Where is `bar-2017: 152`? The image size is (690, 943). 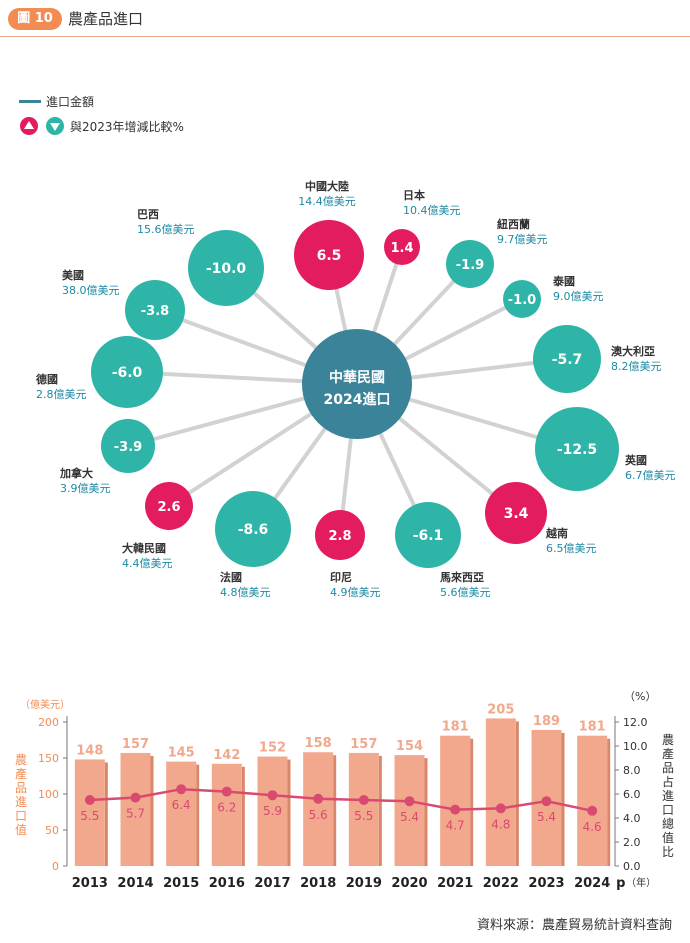 bar-2017: 152 is located at coordinates (274, 803).